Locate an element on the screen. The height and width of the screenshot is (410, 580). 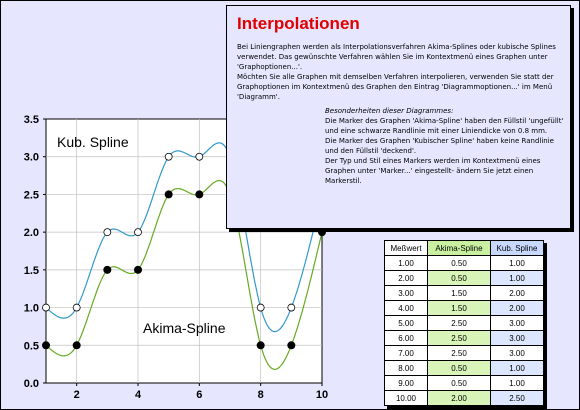
table-row: 6.00 2.50 3.00 is located at coordinates (464, 338).